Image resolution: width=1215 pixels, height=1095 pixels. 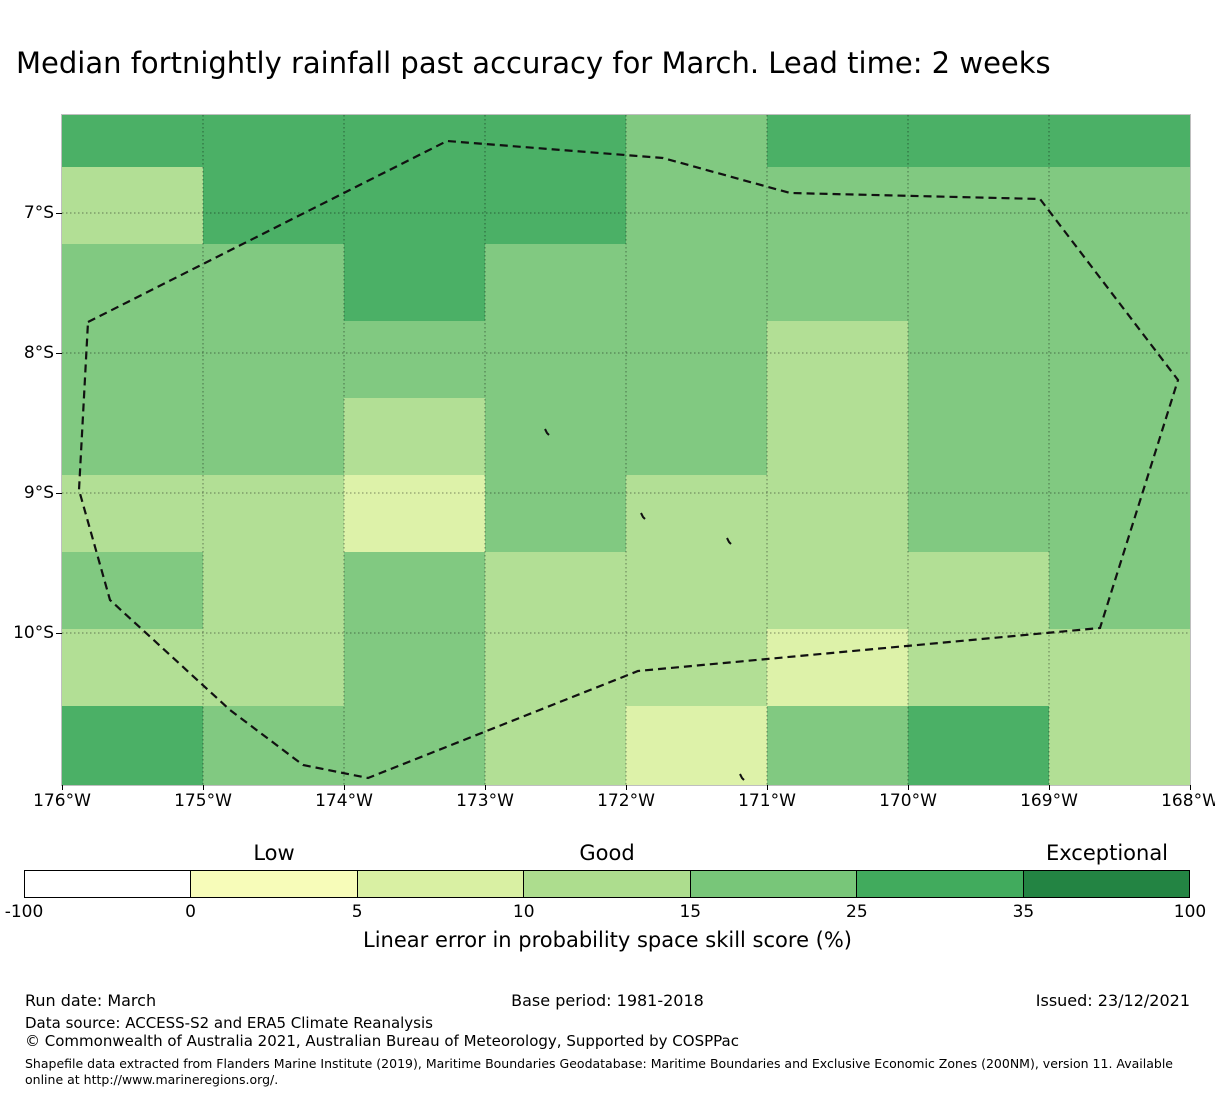 I want to click on lat-tick-label: 7°S, so click(x=38, y=213).